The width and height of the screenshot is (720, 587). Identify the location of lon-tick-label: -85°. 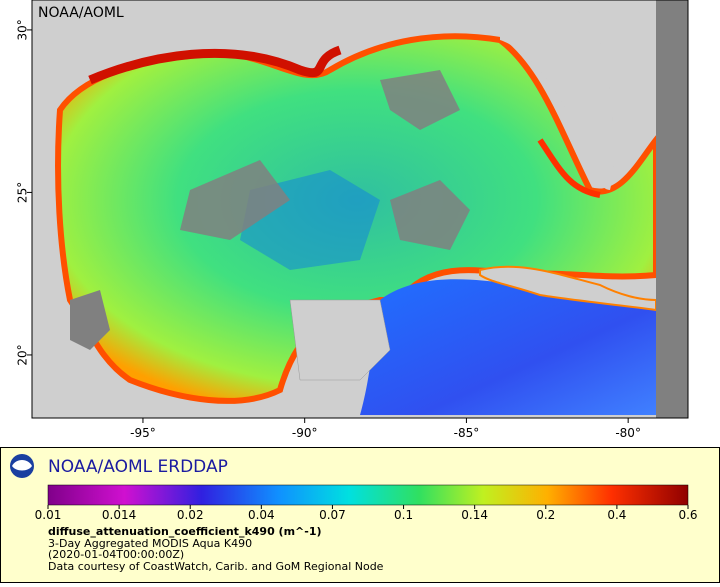
(467, 433).